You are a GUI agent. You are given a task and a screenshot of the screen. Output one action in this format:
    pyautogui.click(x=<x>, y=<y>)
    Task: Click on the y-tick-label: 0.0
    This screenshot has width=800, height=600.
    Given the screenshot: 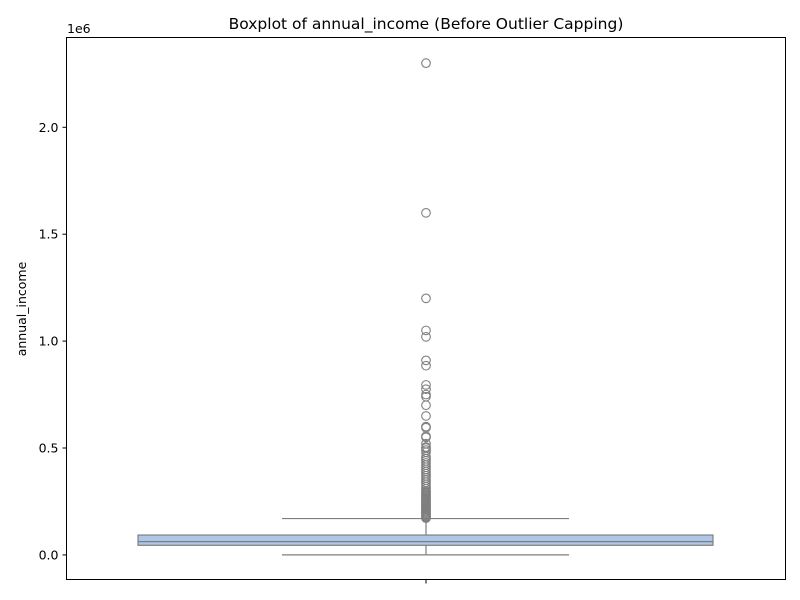 What is the action you would take?
    pyautogui.click(x=49, y=554)
    